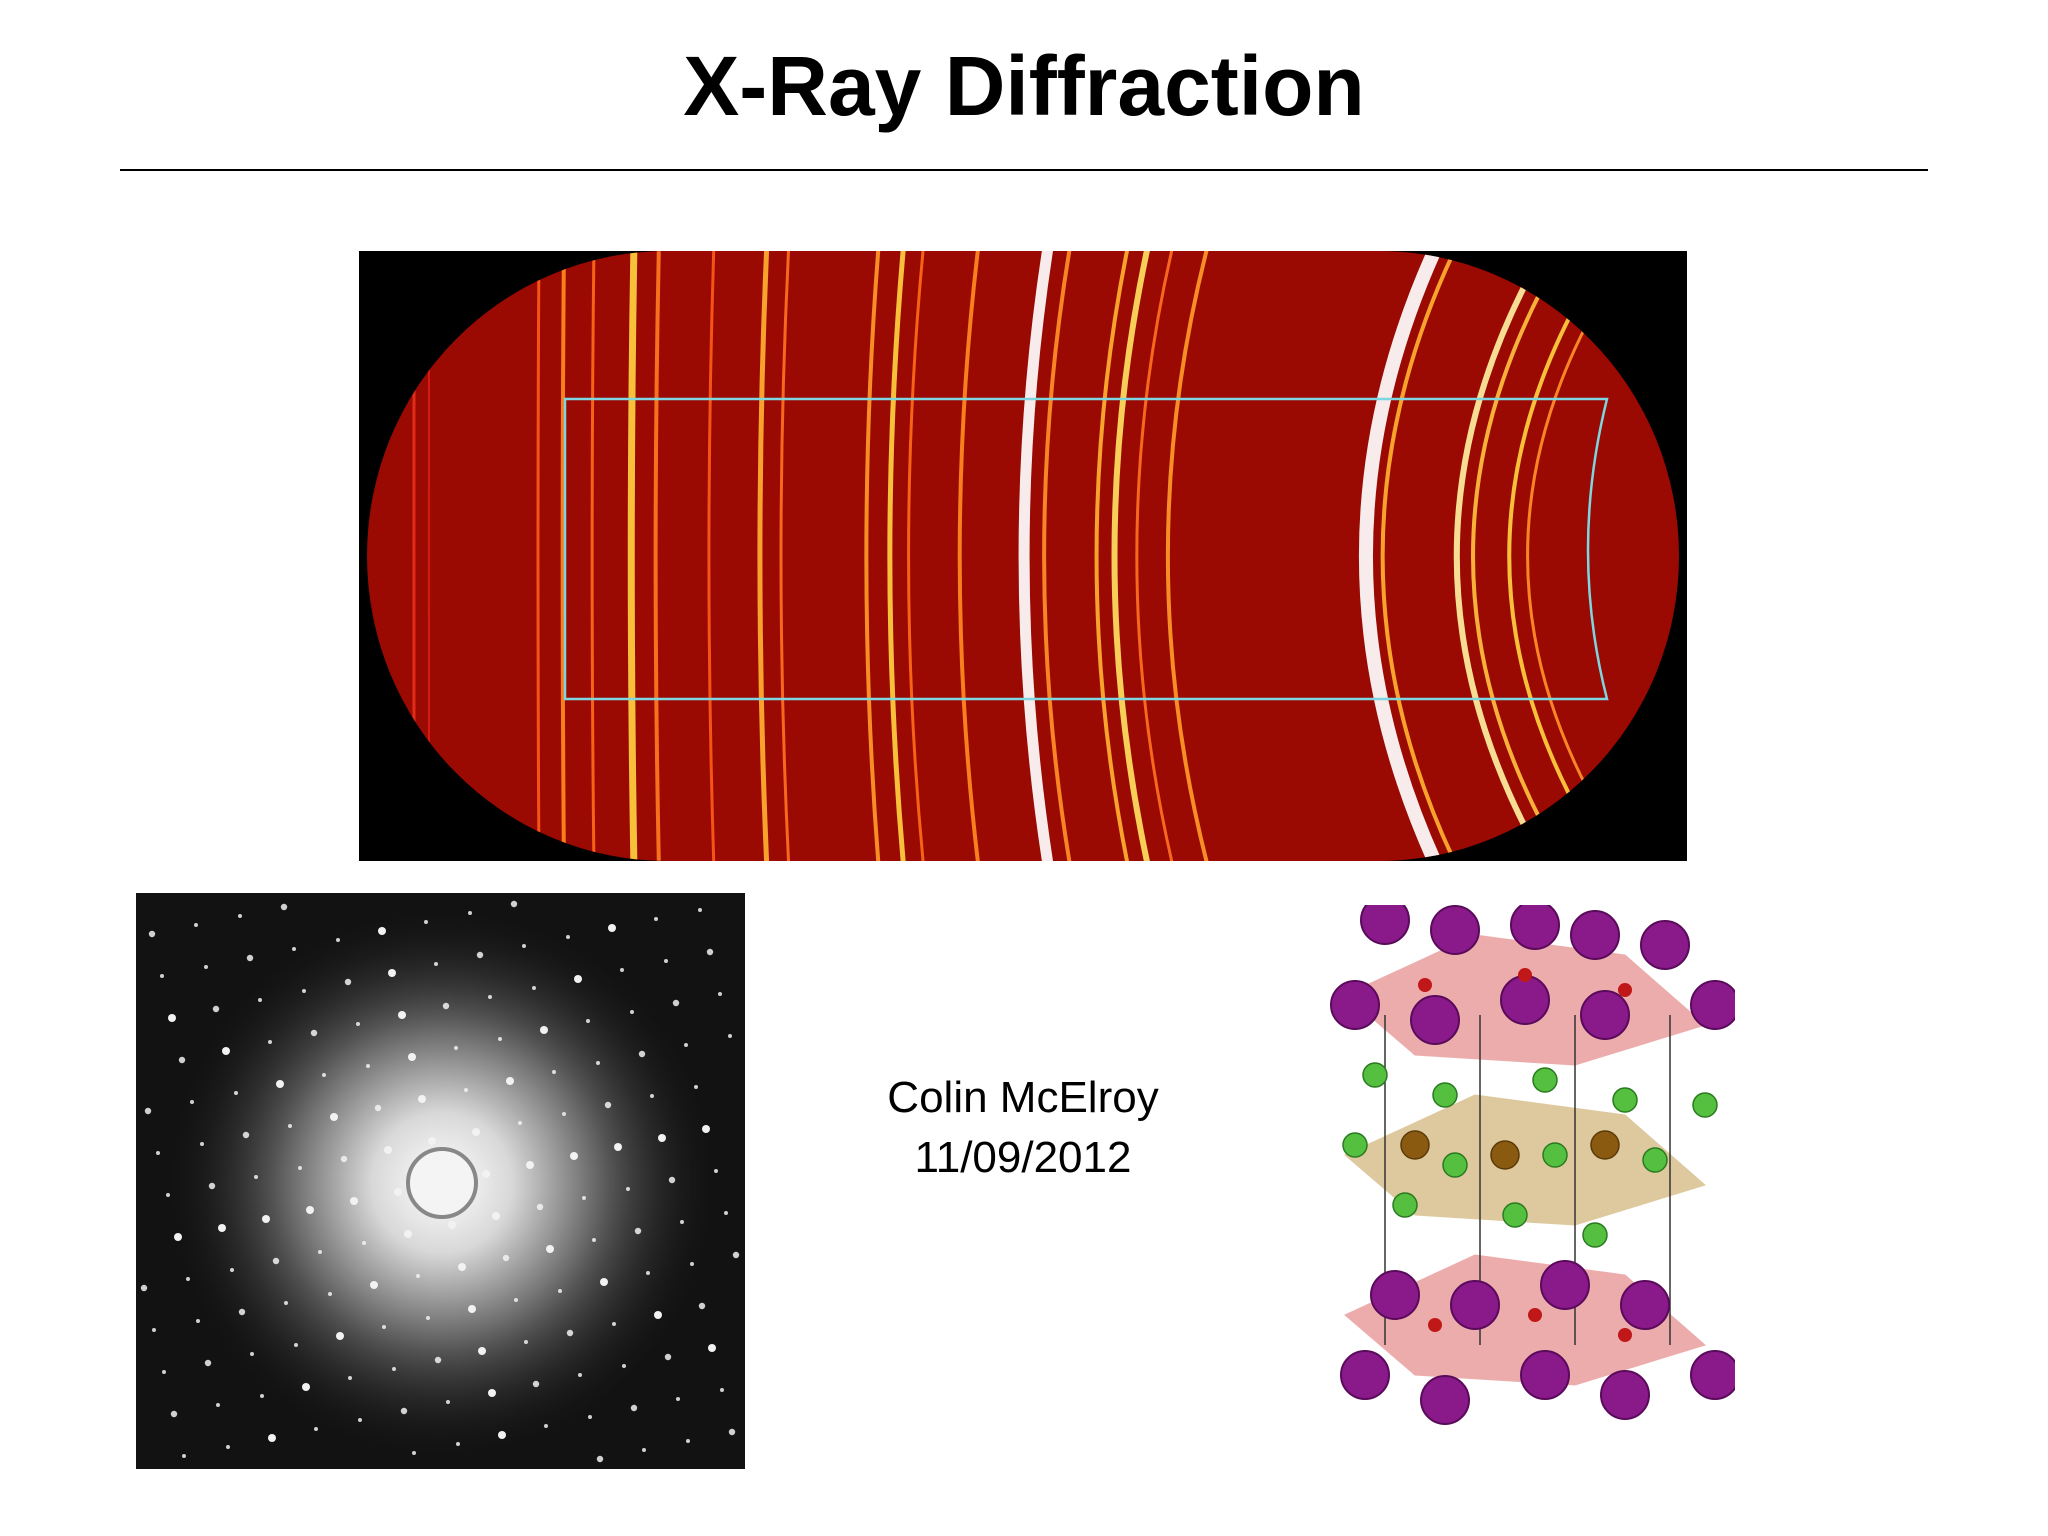 This screenshot has height=1536, width=2048. Describe the element at coordinates (1023, 1097) in the screenshot. I see `author: Colin McElroy` at that location.